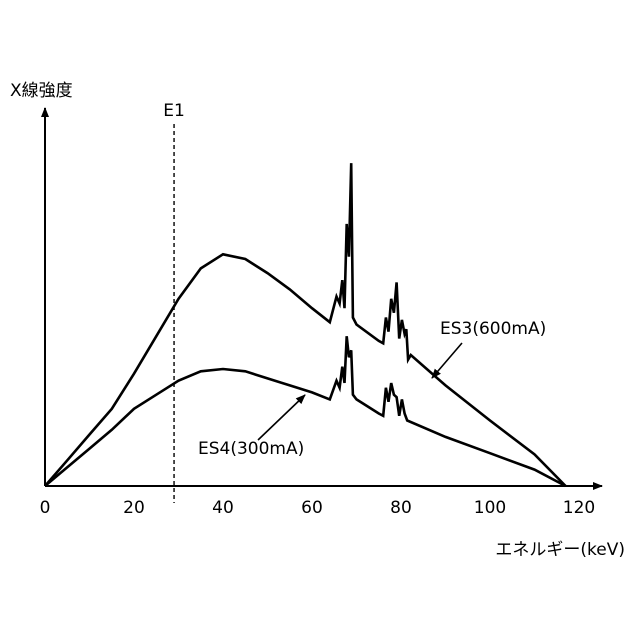 This screenshot has height=640, width=640. Describe the element at coordinates (447, 360) in the screenshot. I see `leader-arrow-es3` at that location.